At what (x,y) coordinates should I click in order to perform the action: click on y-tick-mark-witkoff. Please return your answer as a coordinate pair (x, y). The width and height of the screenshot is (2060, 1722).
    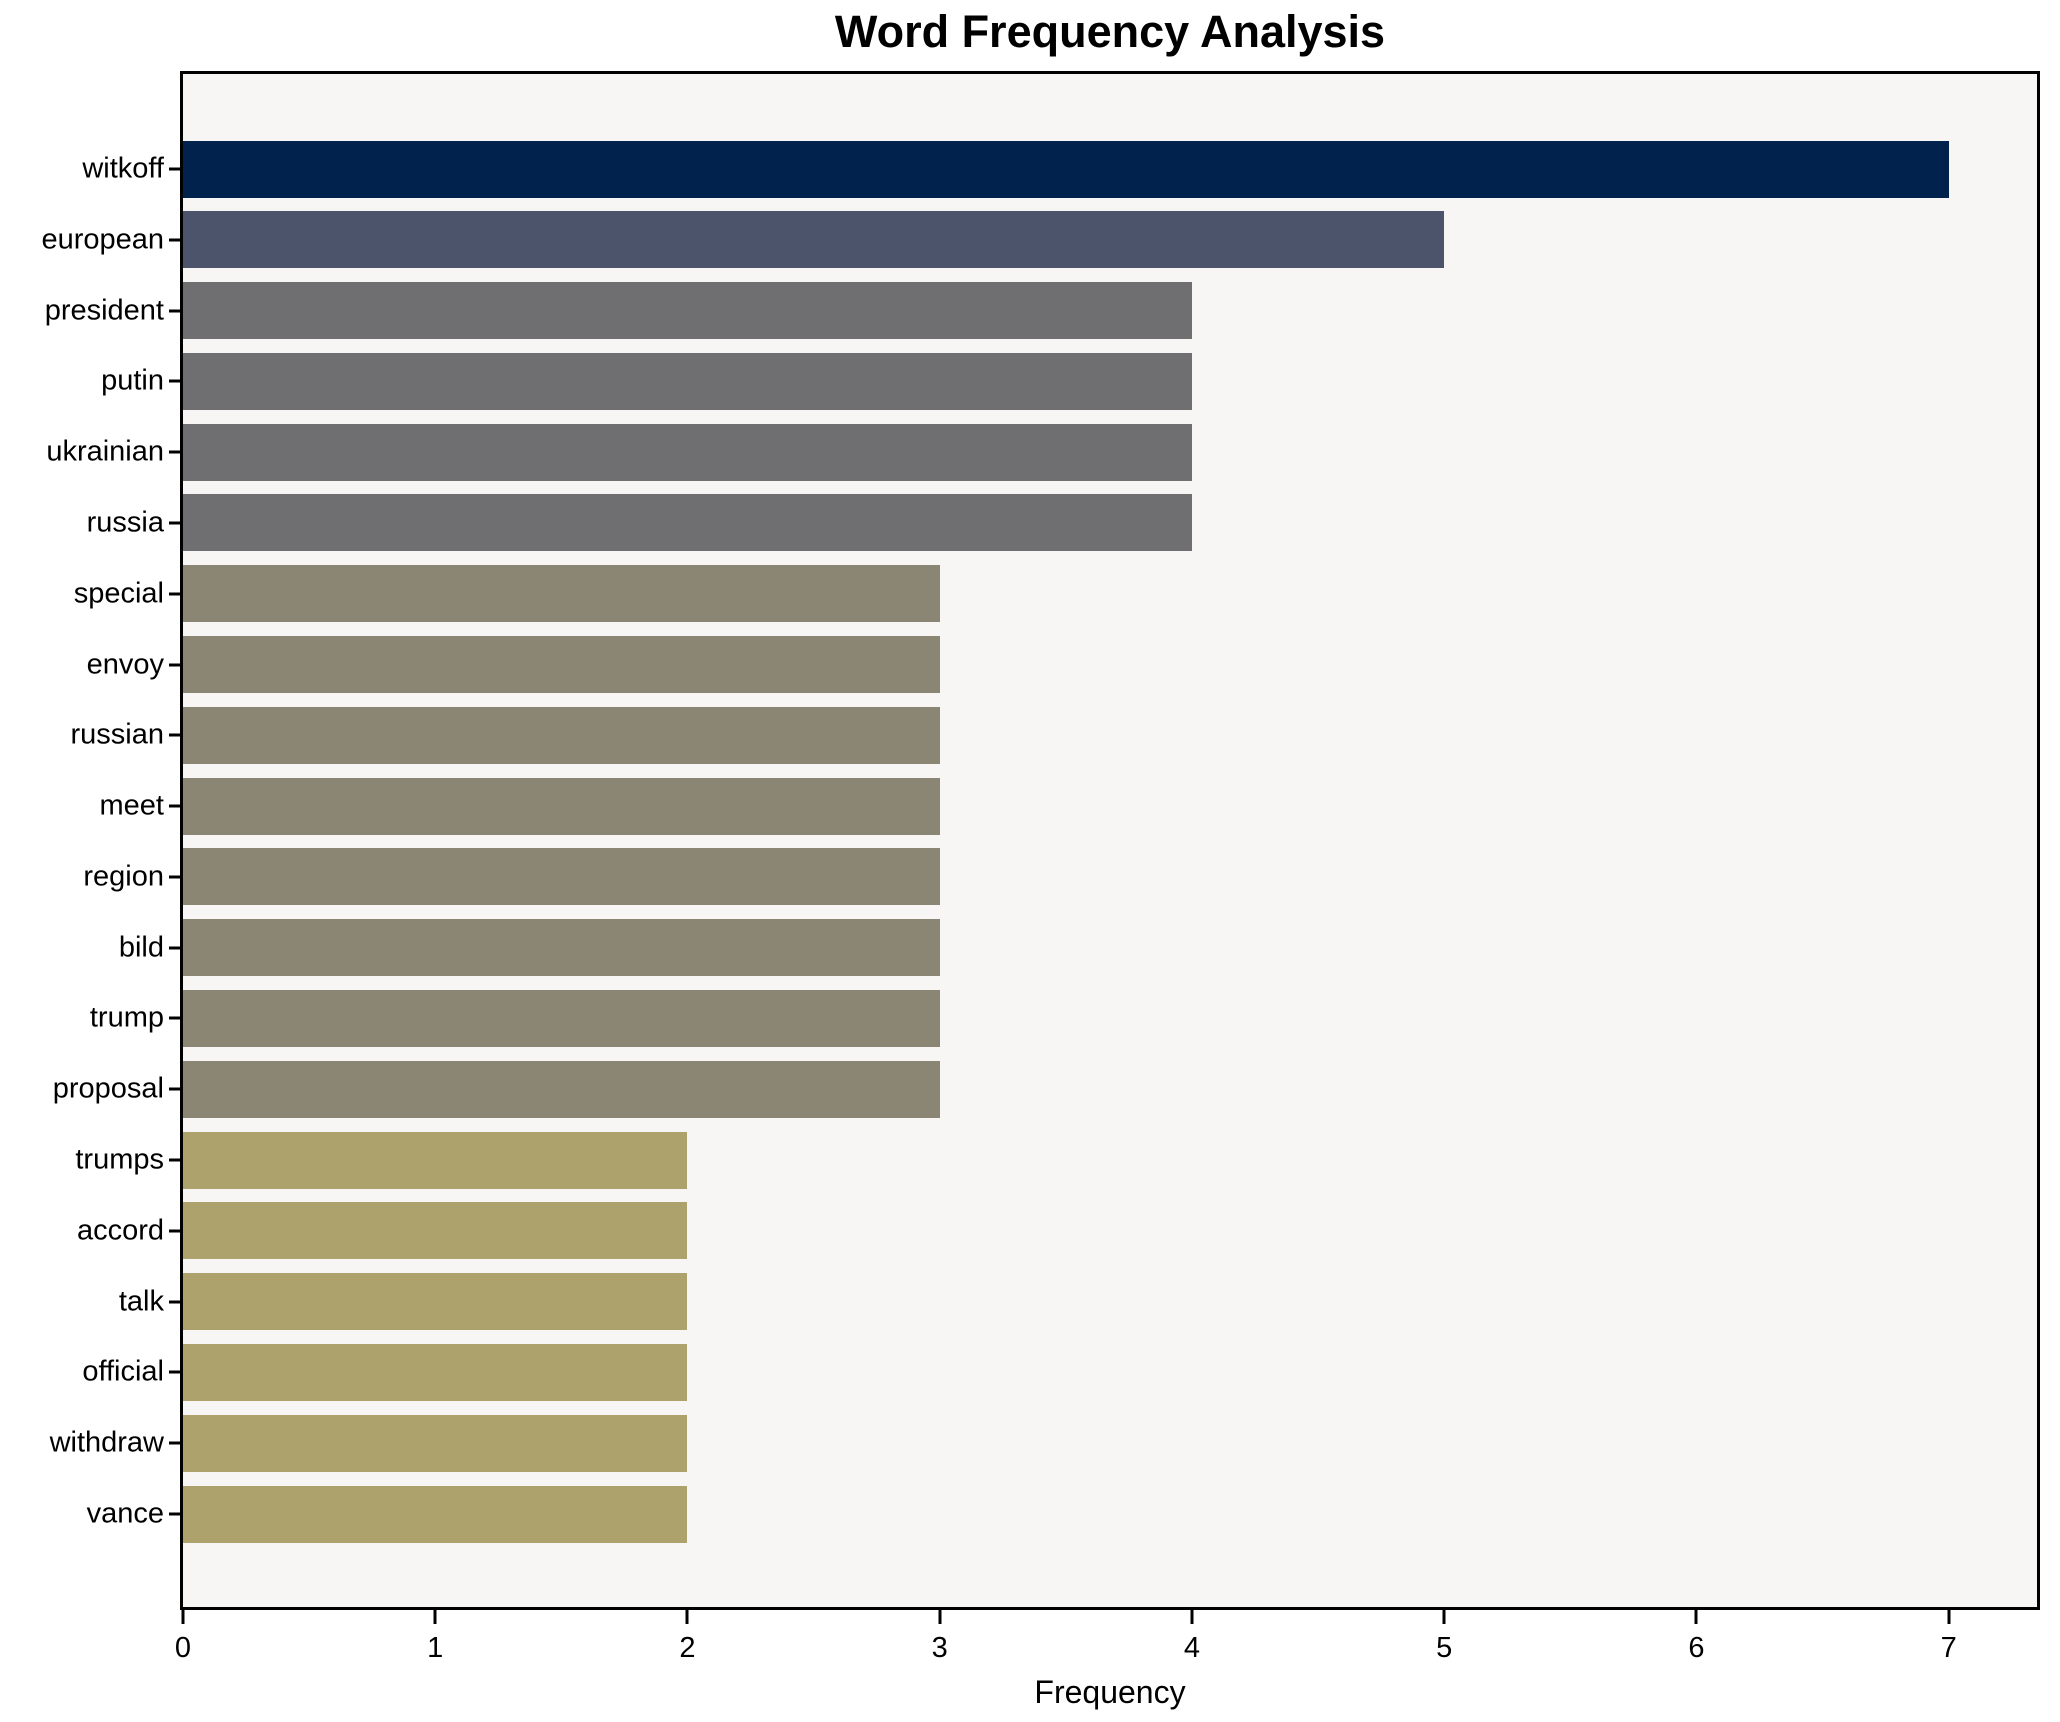
    Looking at the image, I should click on (174, 169).